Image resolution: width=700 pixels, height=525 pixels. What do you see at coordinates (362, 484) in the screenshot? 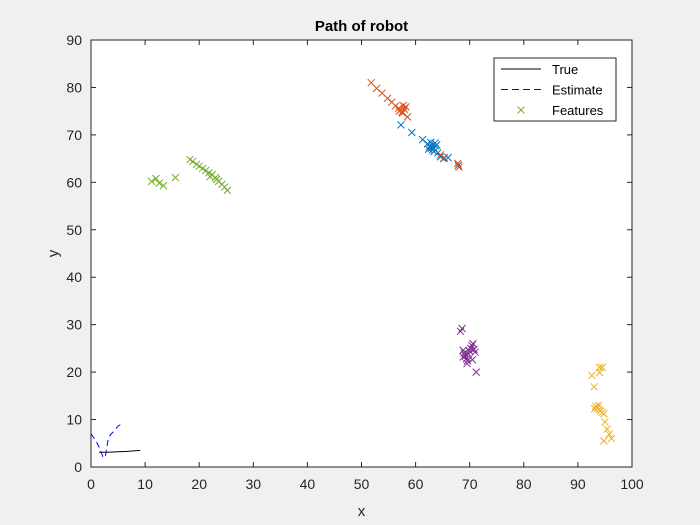
I see `x-tick-label: 50` at bounding box center [362, 484].